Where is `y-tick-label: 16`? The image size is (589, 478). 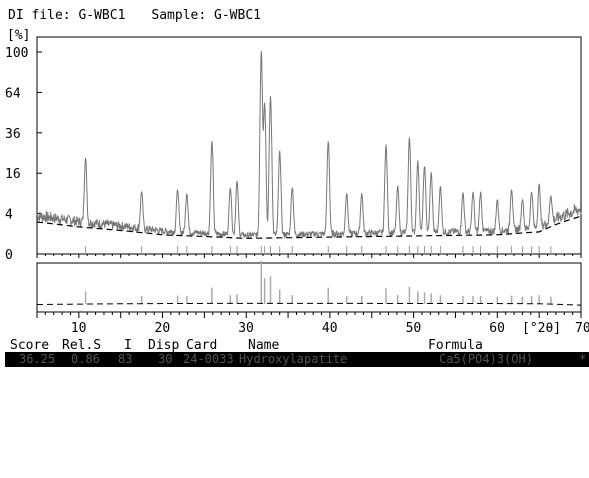
y-tick-label: 16 is located at coordinates (13, 174).